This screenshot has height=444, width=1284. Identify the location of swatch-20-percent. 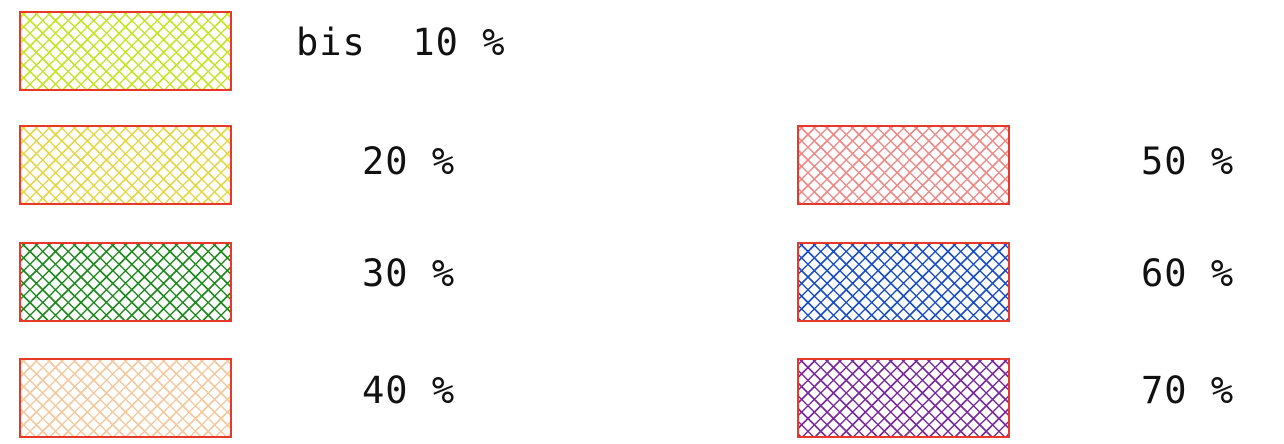
(125, 165).